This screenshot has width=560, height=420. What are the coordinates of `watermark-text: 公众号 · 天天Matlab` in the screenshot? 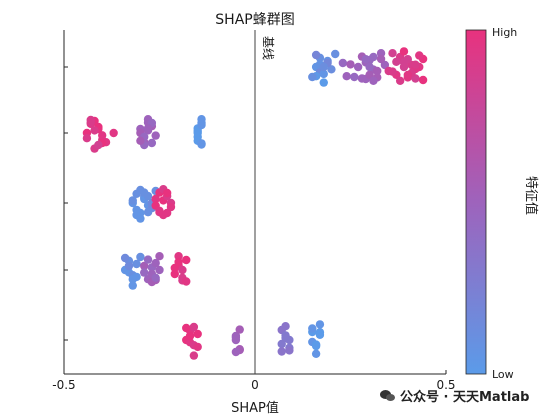 It's located at (465, 397).